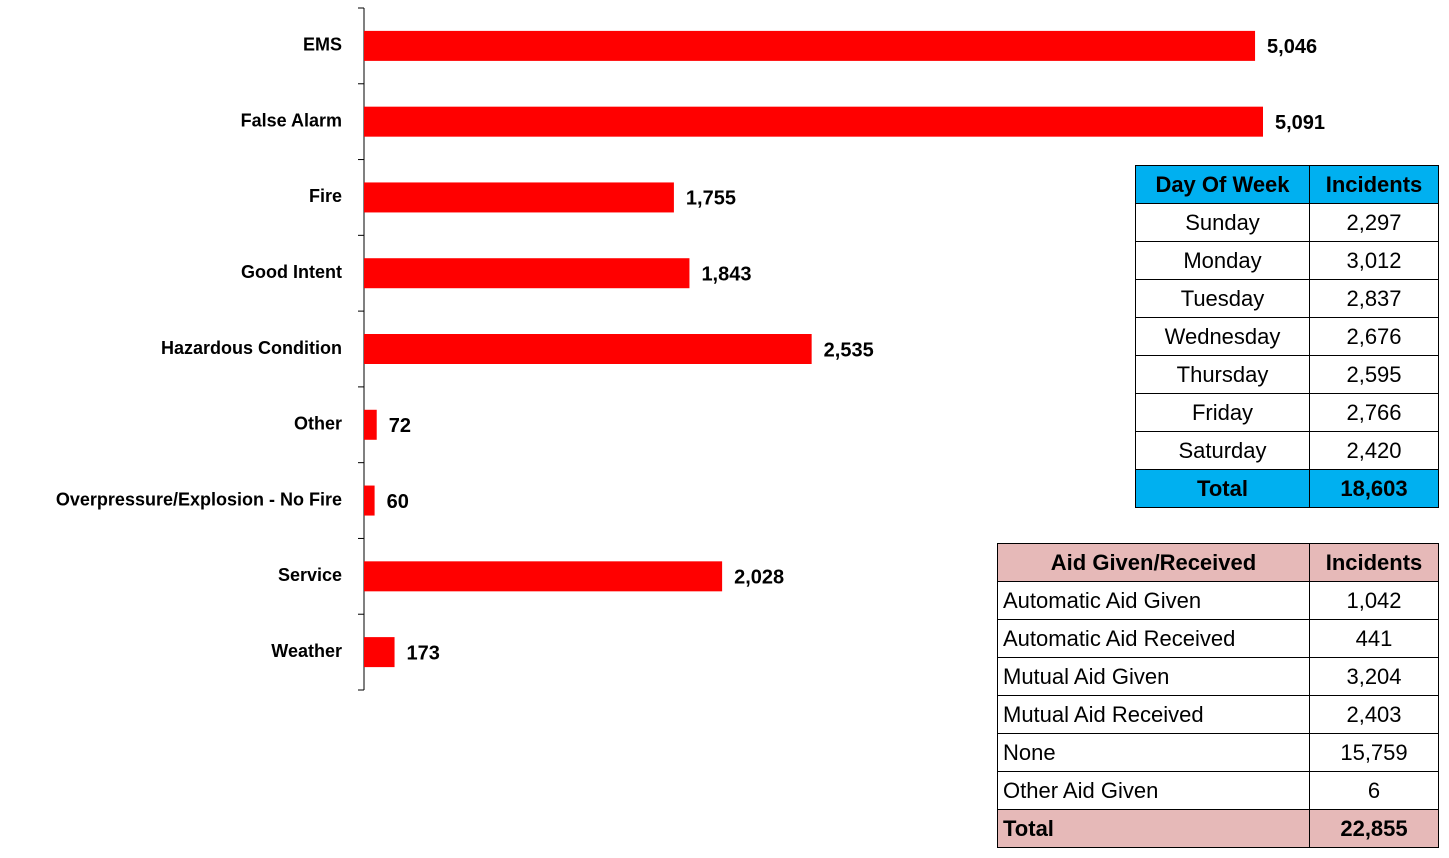 The image size is (1449, 858). I want to click on cell: 22,855, so click(1374, 828).